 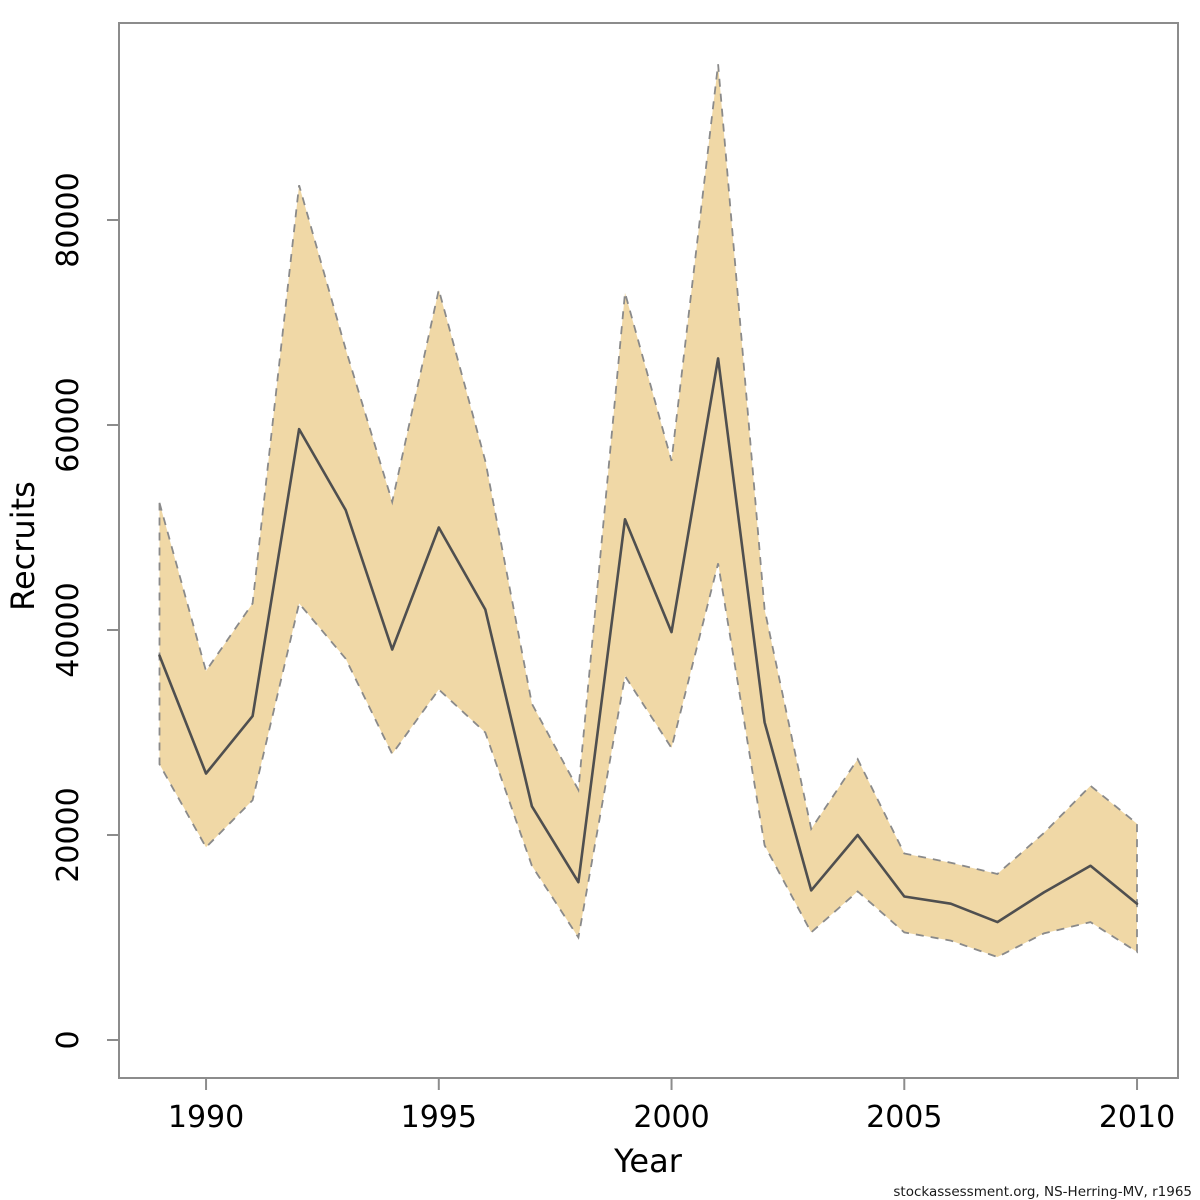 I want to click on x-tick-label: 1995, so click(x=439, y=1117).